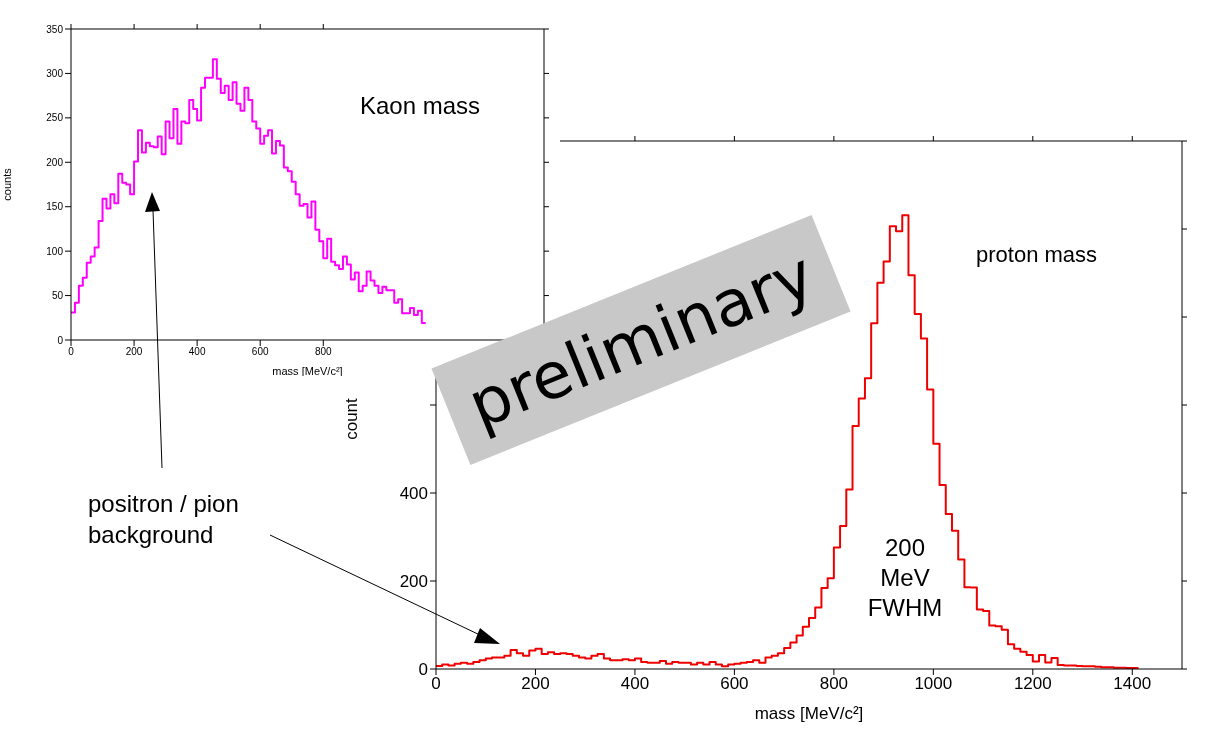 Image resolution: width=1210 pixels, height=733 pixels. I want to click on text: proton mass, so click(1037, 255).